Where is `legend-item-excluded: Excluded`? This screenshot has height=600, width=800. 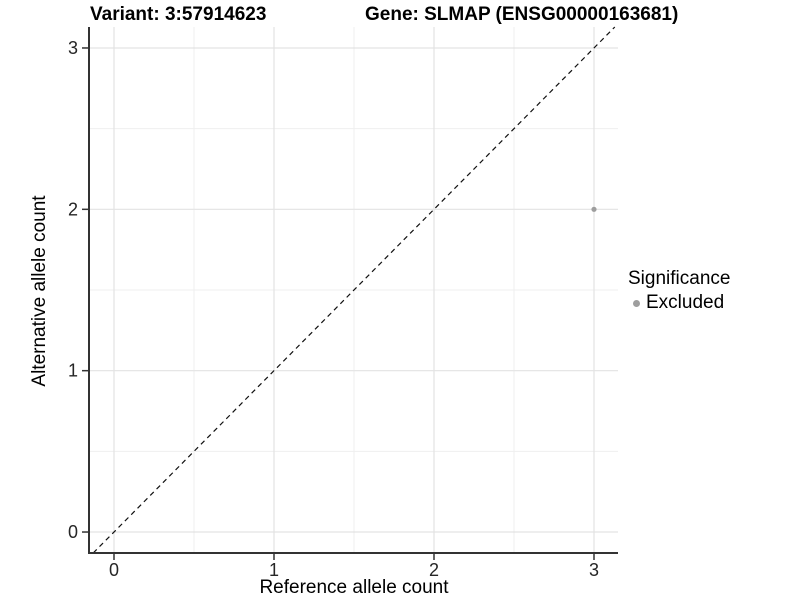
legend-item-excluded: Excluded is located at coordinates (679, 303).